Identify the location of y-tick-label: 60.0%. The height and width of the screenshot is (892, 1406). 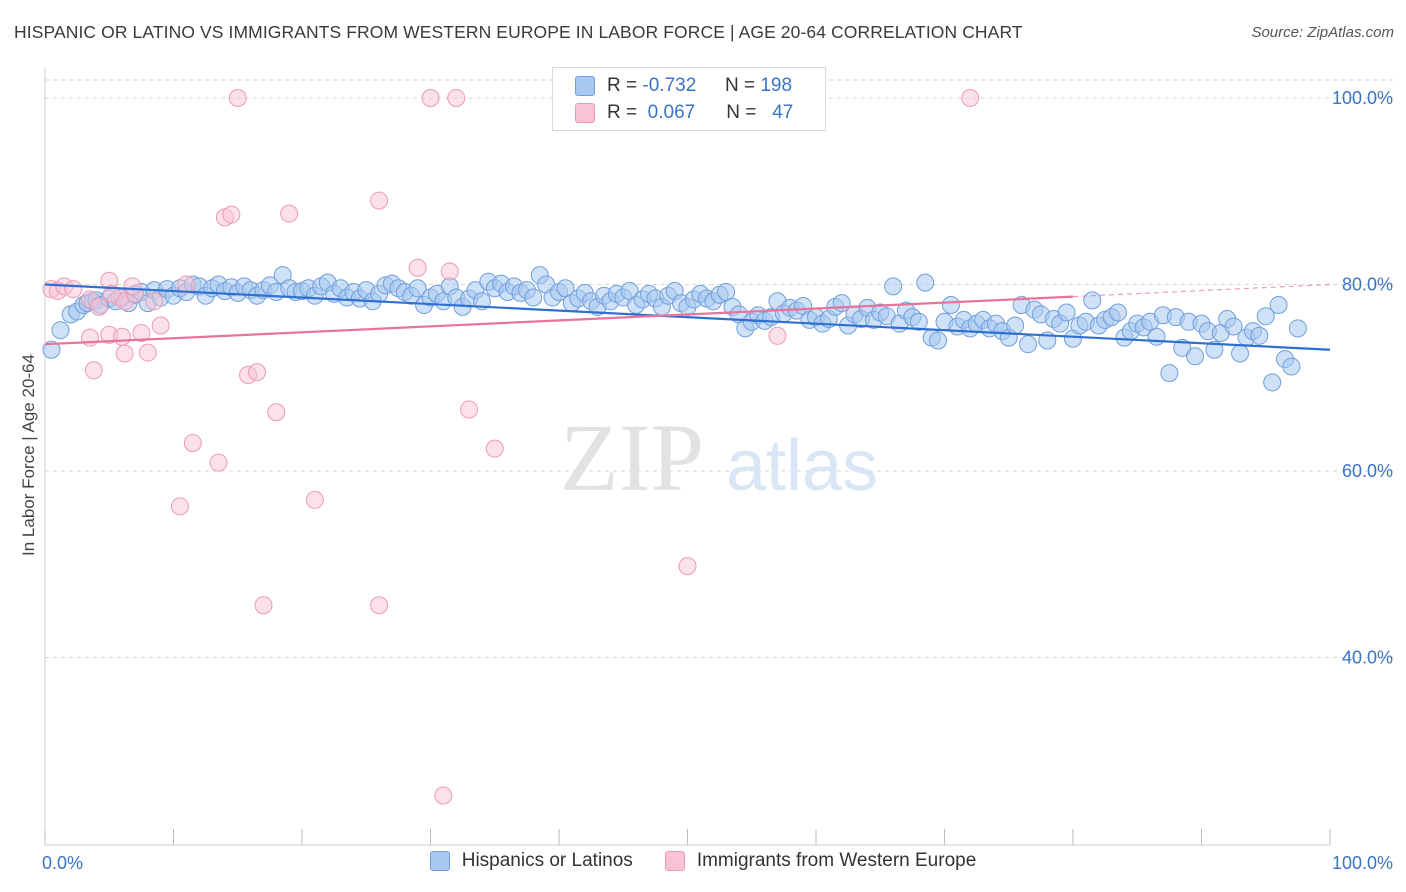
(1367, 471).